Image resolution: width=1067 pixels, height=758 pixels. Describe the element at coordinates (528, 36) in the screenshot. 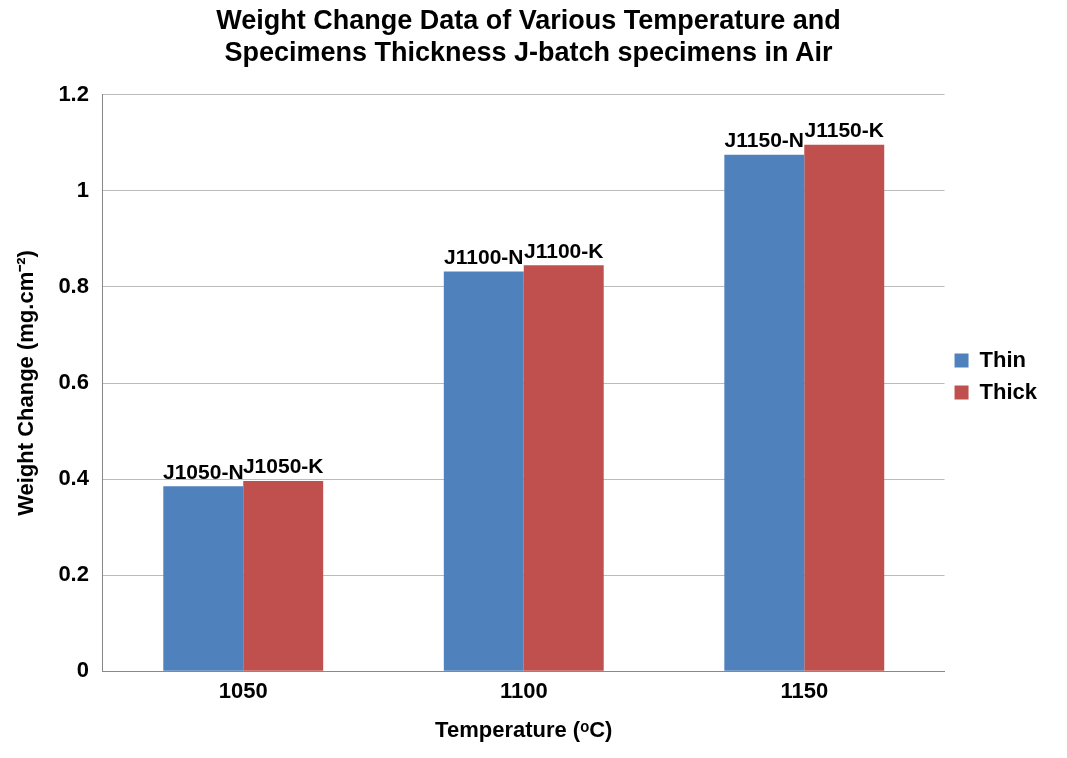

I see `chart-title: Weight Change Data of Various Temperature and Specimens Thickness J-batch specimens in Air` at that location.